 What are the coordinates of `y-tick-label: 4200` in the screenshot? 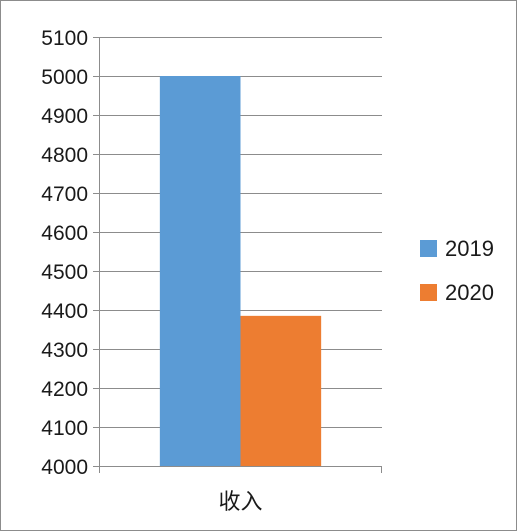 It's located at (64, 389).